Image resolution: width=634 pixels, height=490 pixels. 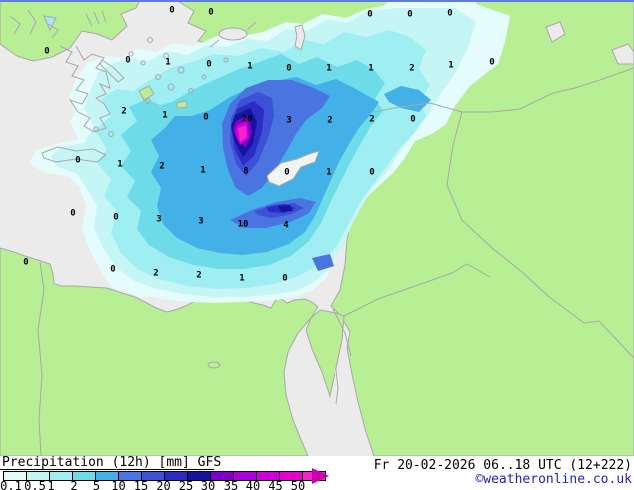 I want to click on island-crete, so click(x=74, y=154).